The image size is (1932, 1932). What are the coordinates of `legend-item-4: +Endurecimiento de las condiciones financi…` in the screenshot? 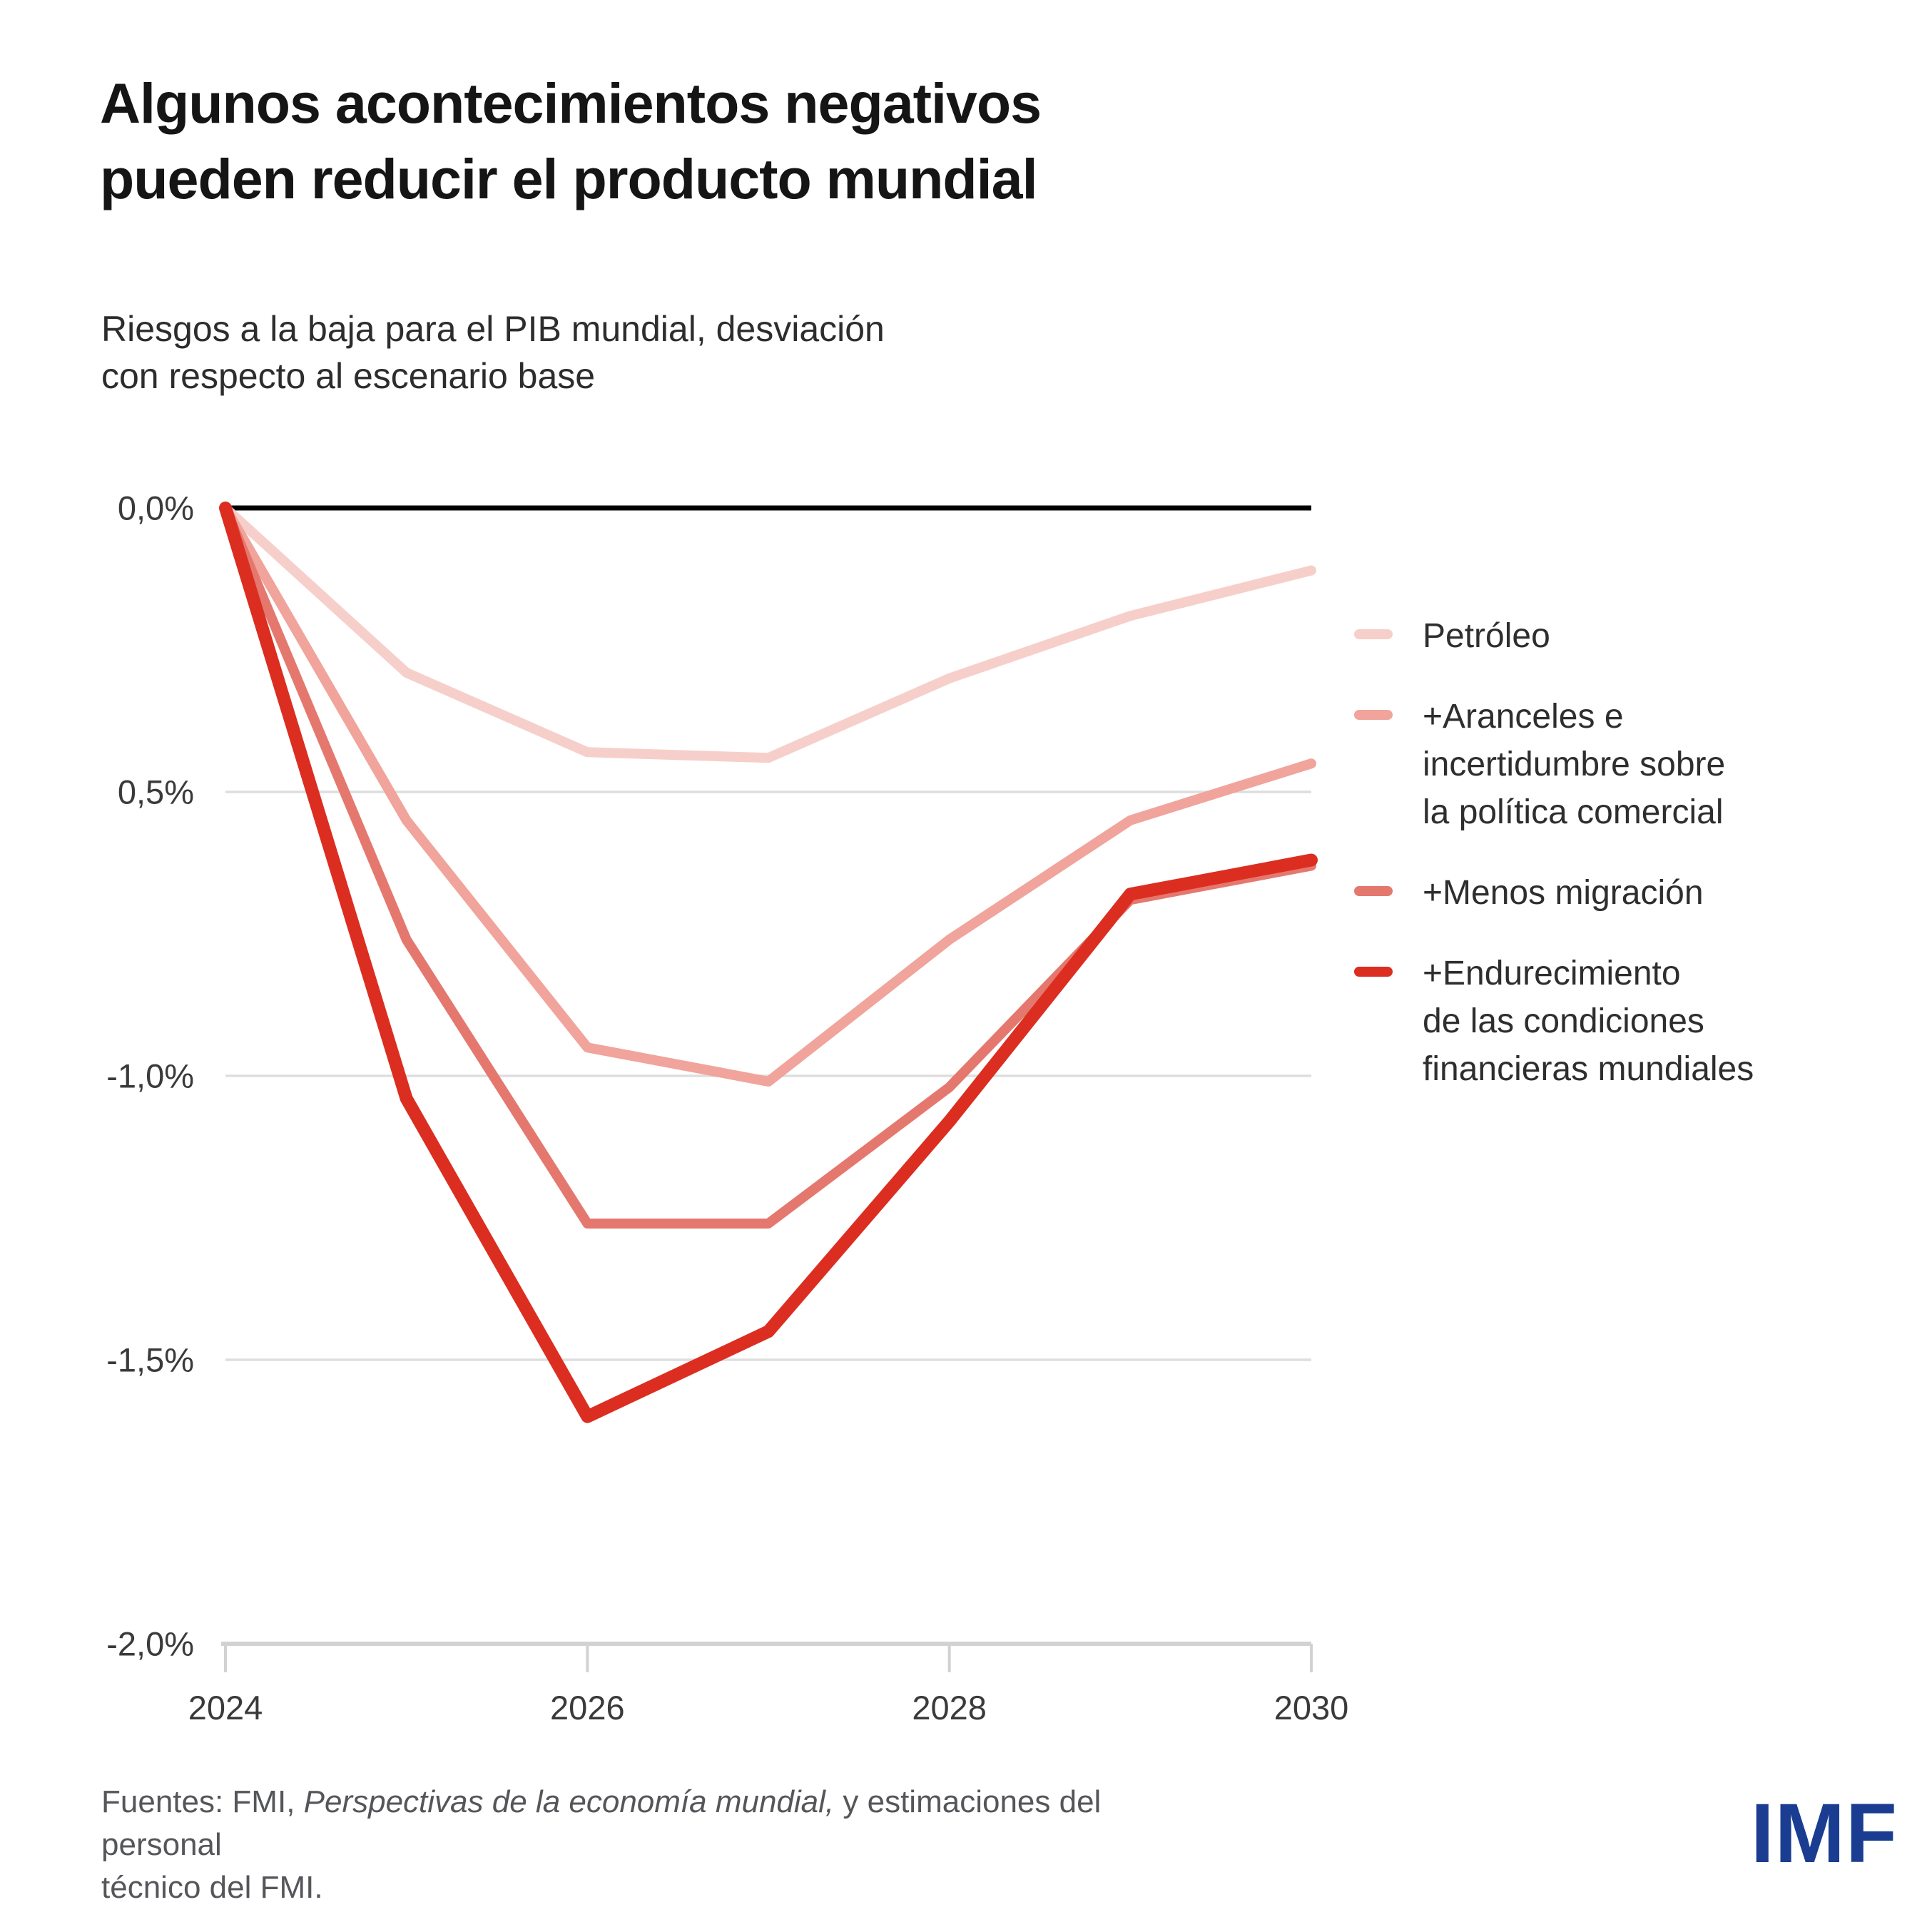 It's located at (1611, 1021).